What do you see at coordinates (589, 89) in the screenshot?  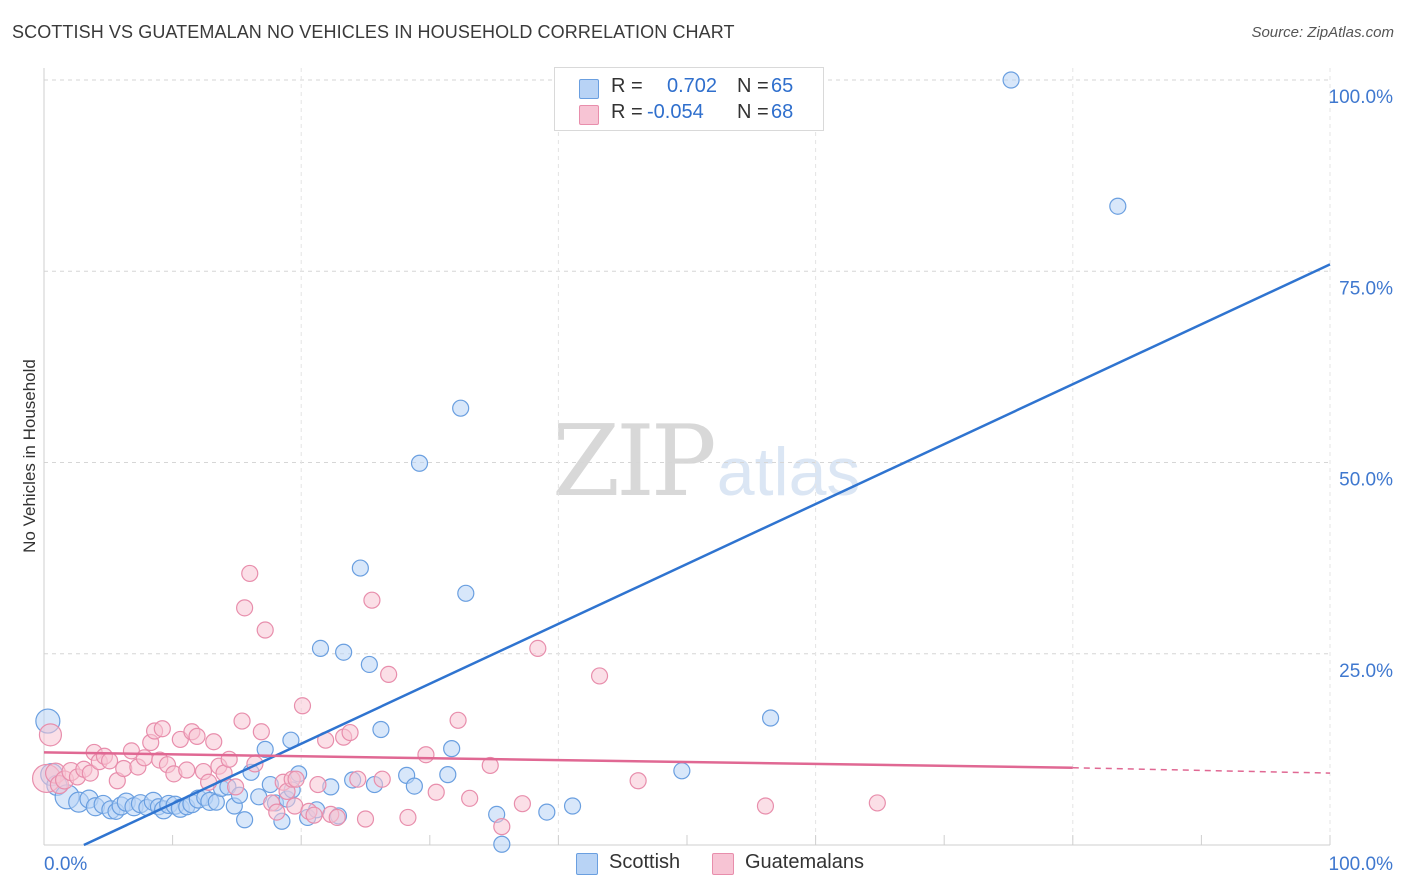 I see `legend-swatch-scottish` at bounding box center [589, 89].